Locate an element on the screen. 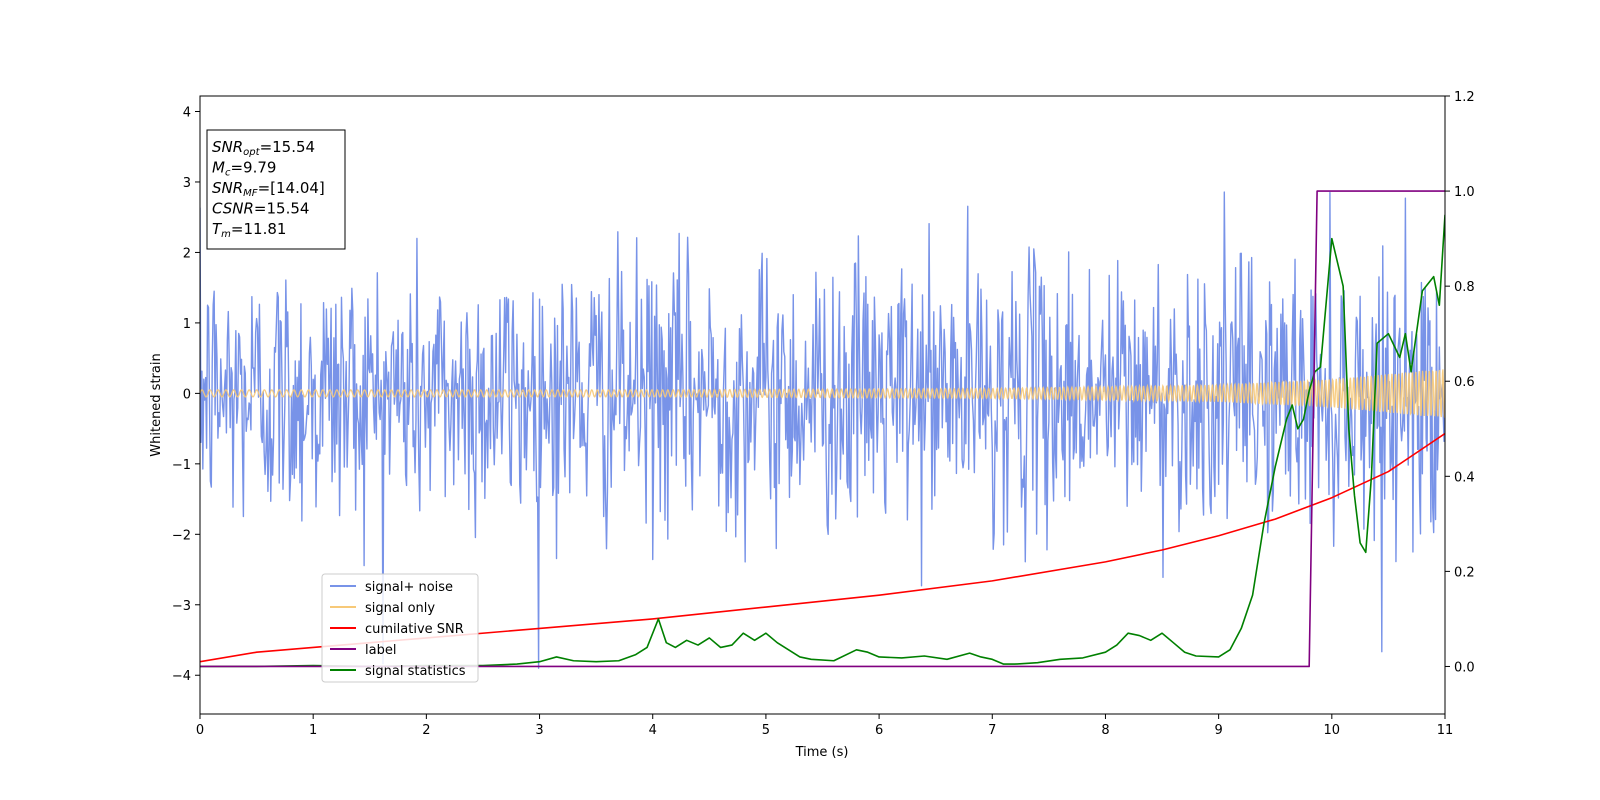 This screenshot has height=800, width=1600. x-tick-label: 5 is located at coordinates (766, 730).